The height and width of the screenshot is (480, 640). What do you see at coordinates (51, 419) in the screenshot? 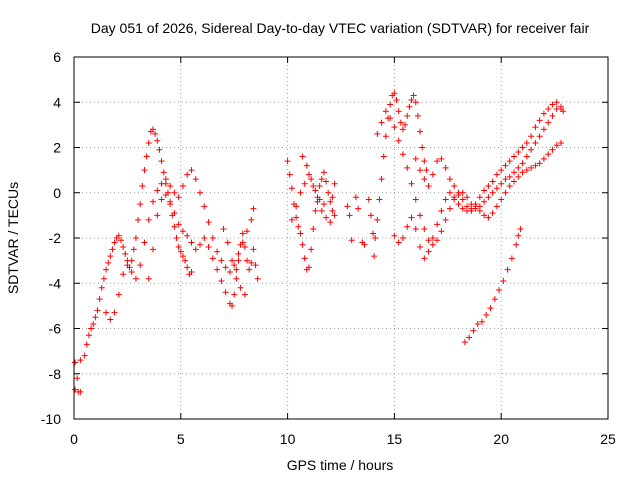
I see `y-tick-label: -10` at bounding box center [51, 419].